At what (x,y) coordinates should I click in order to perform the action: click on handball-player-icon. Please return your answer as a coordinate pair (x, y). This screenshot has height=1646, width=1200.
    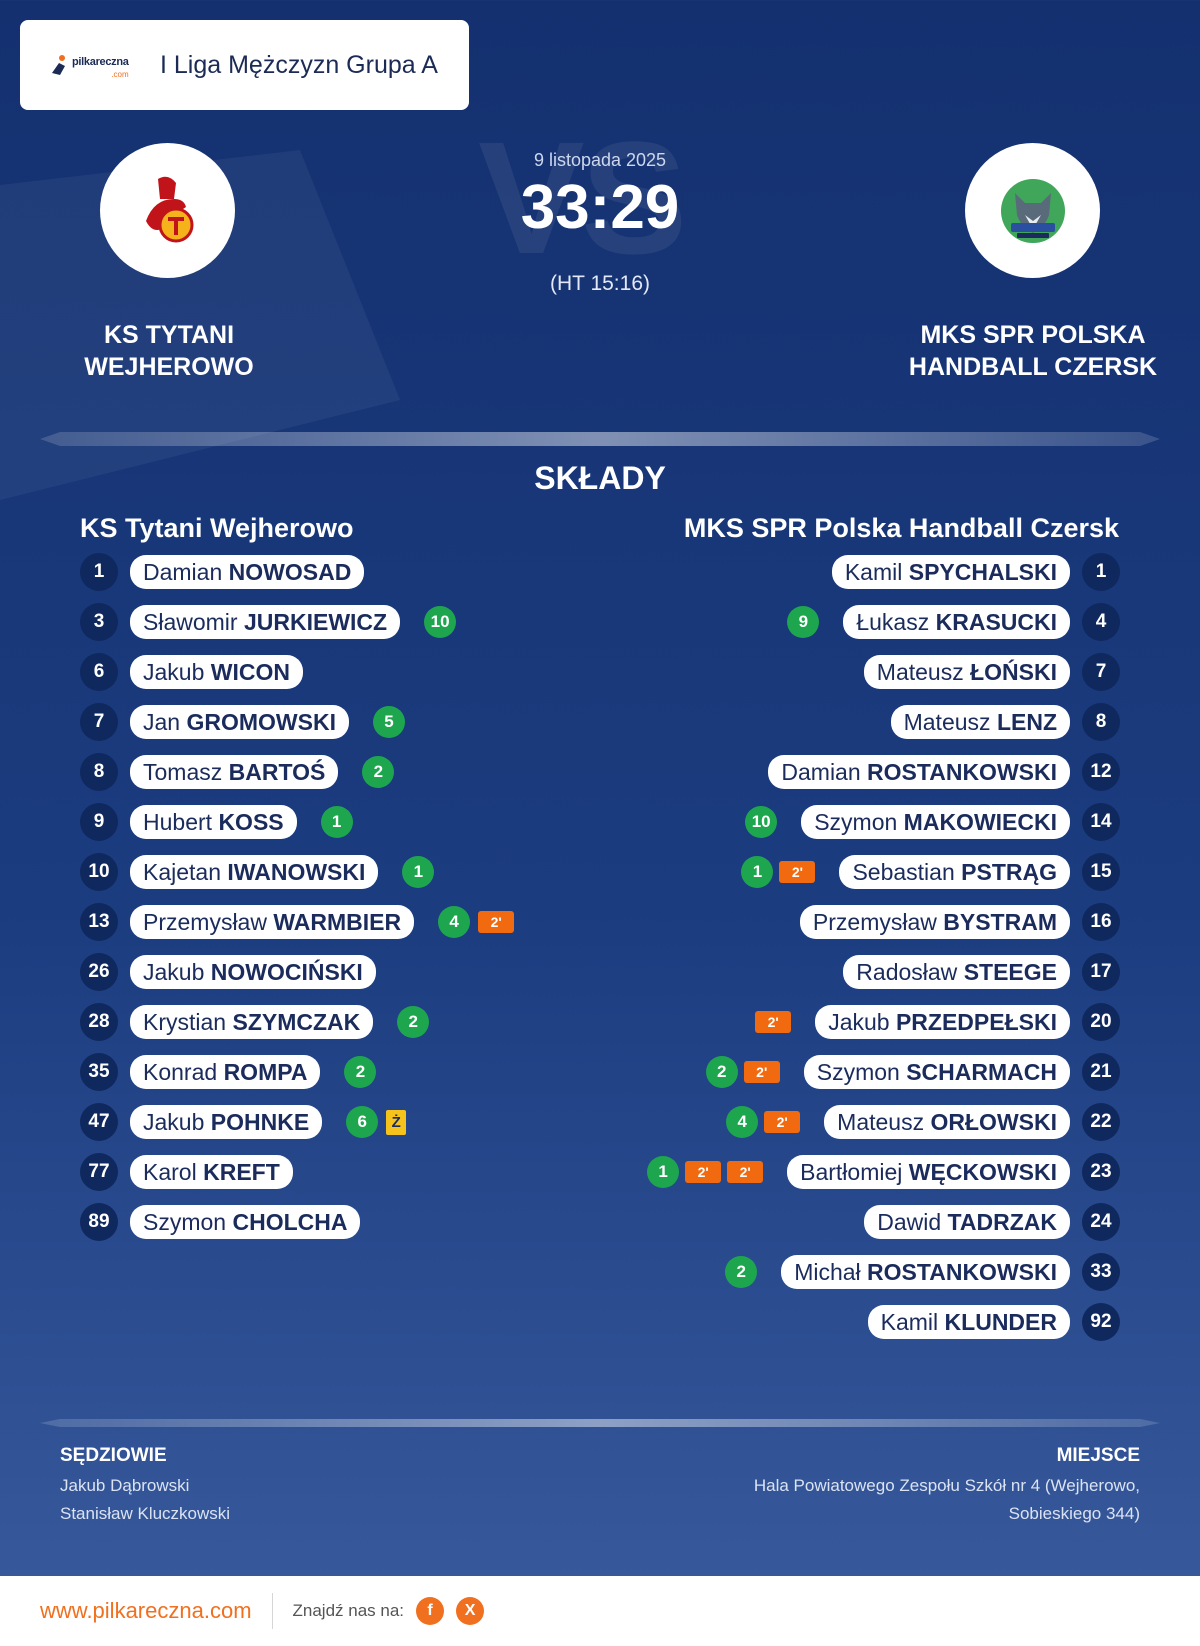
    Looking at the image, I should click on (58, 65).